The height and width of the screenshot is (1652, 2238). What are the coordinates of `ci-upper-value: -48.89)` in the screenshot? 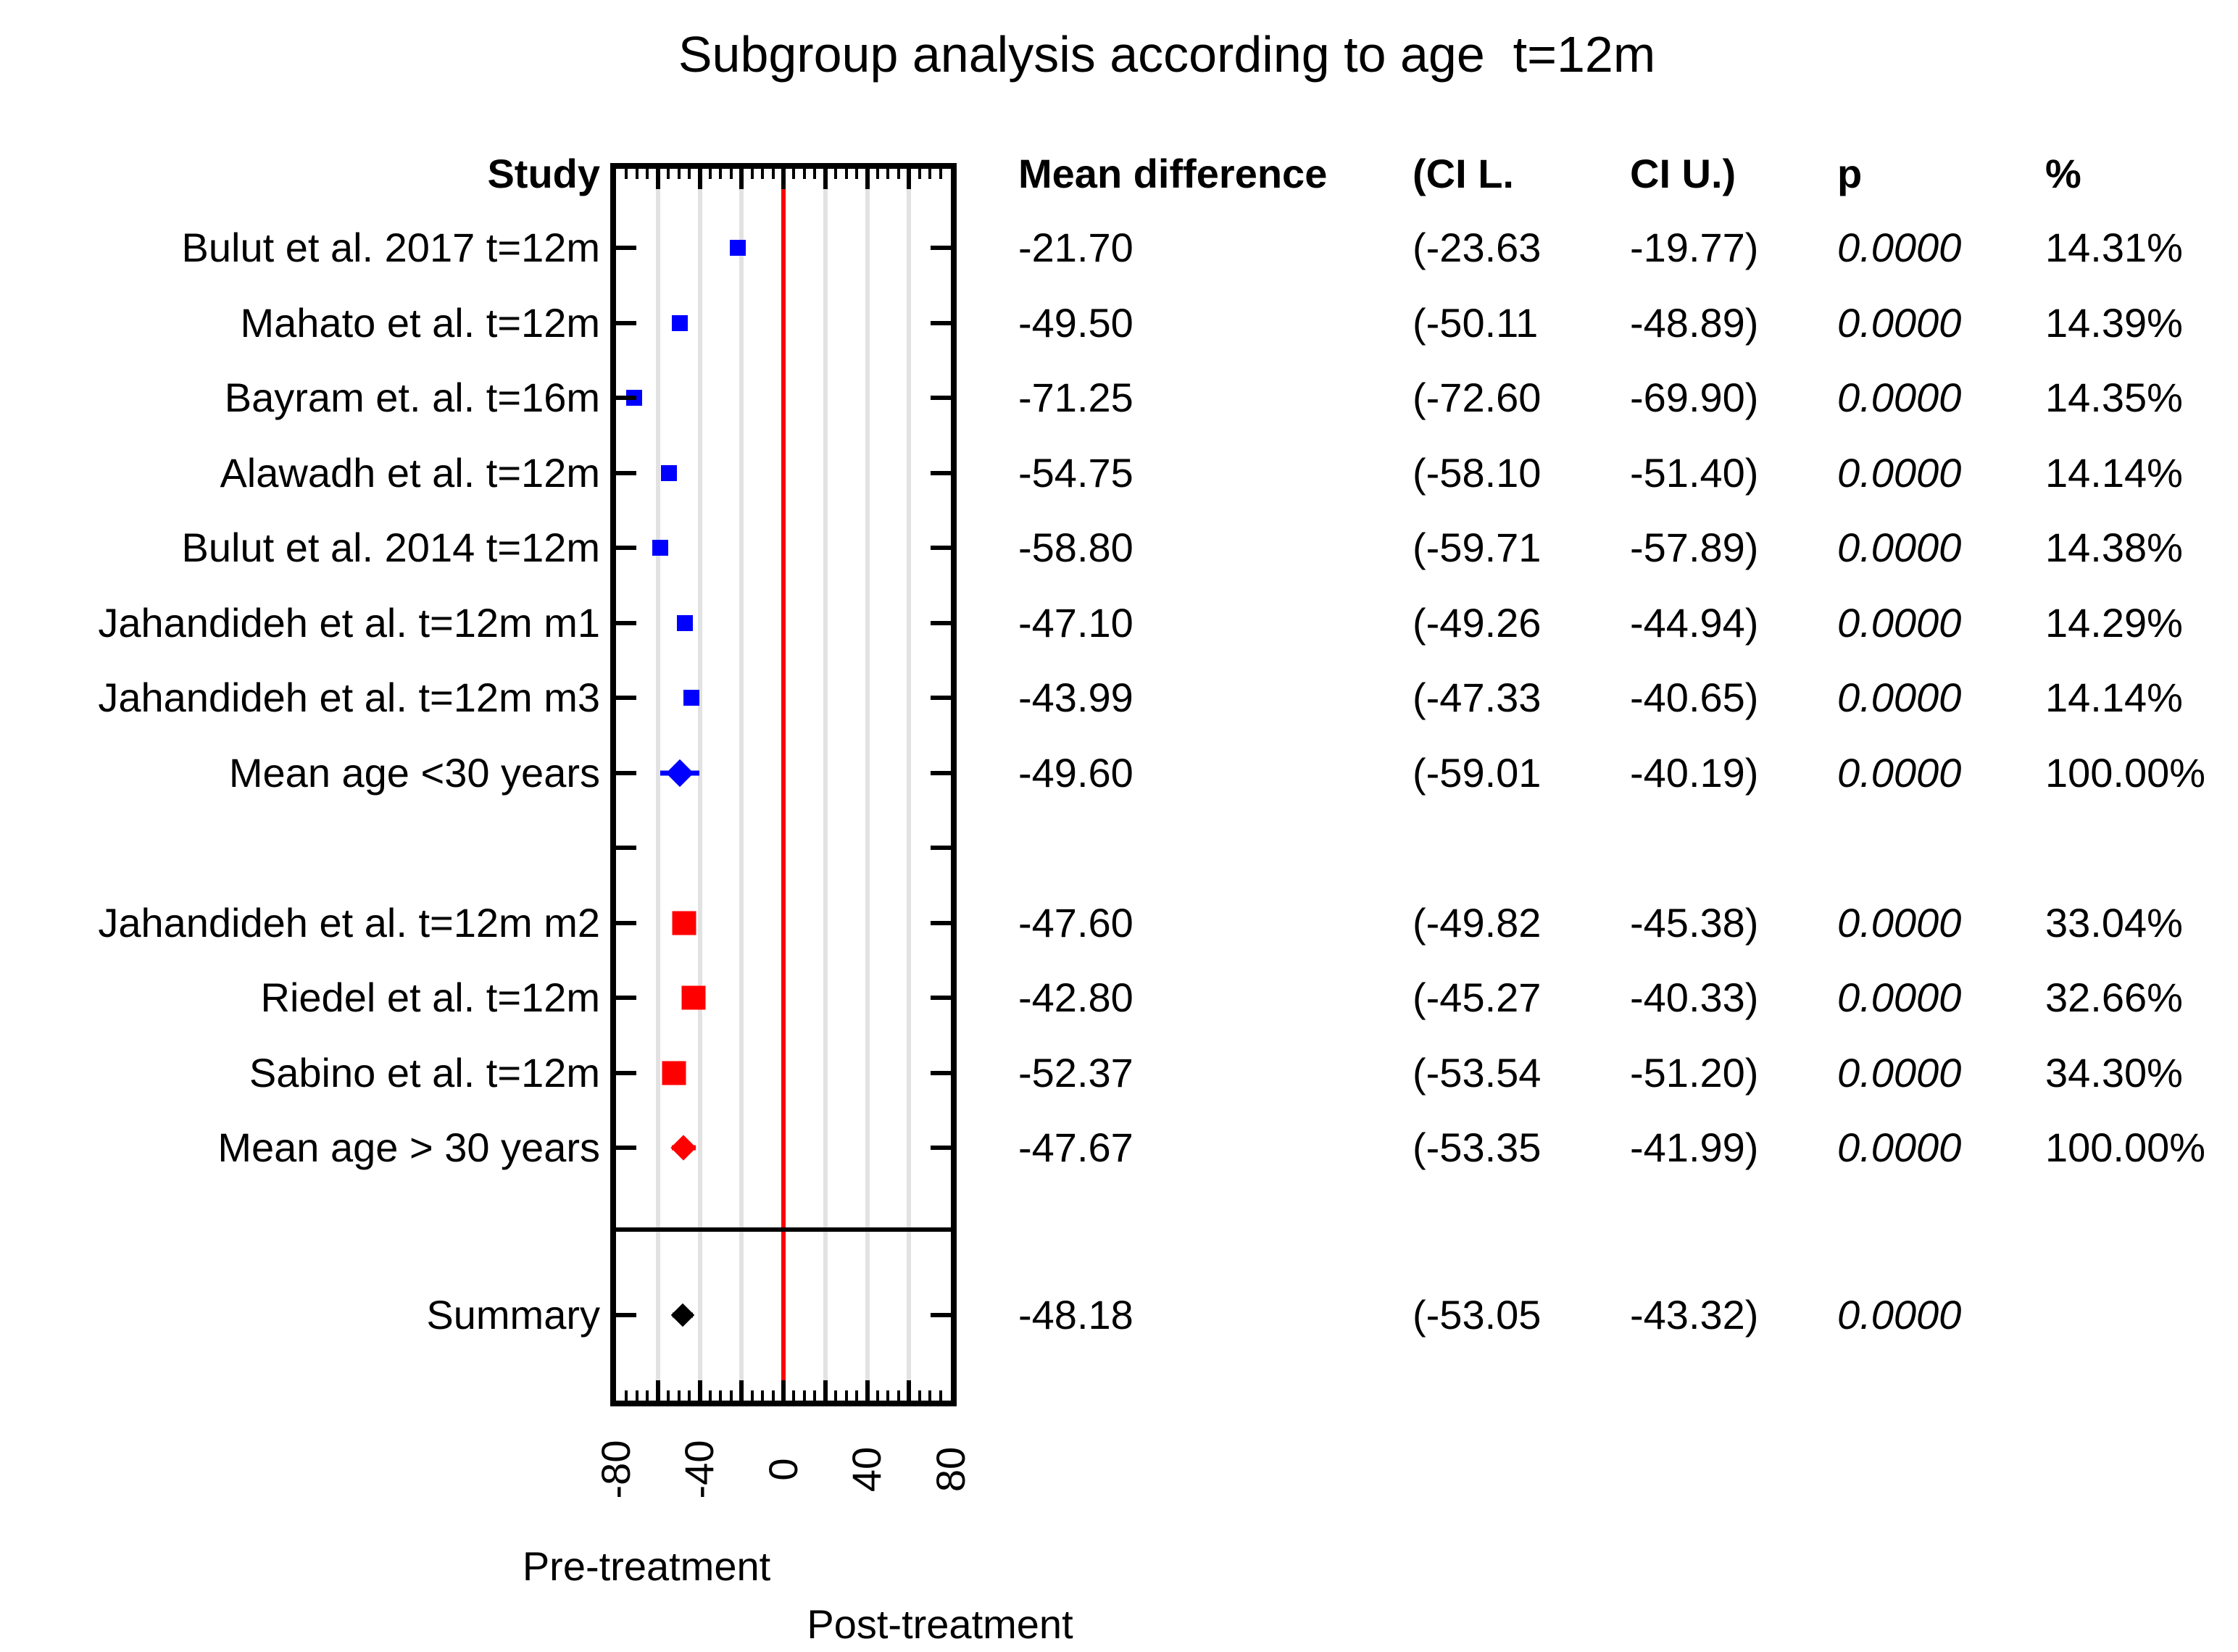 It's located at (1695, 322).